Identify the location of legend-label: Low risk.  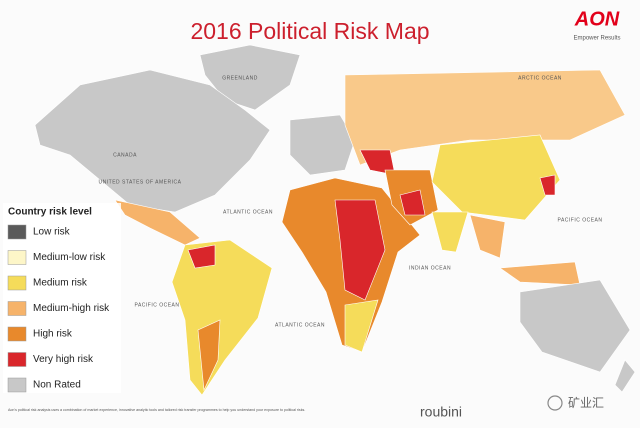
(52, 232).